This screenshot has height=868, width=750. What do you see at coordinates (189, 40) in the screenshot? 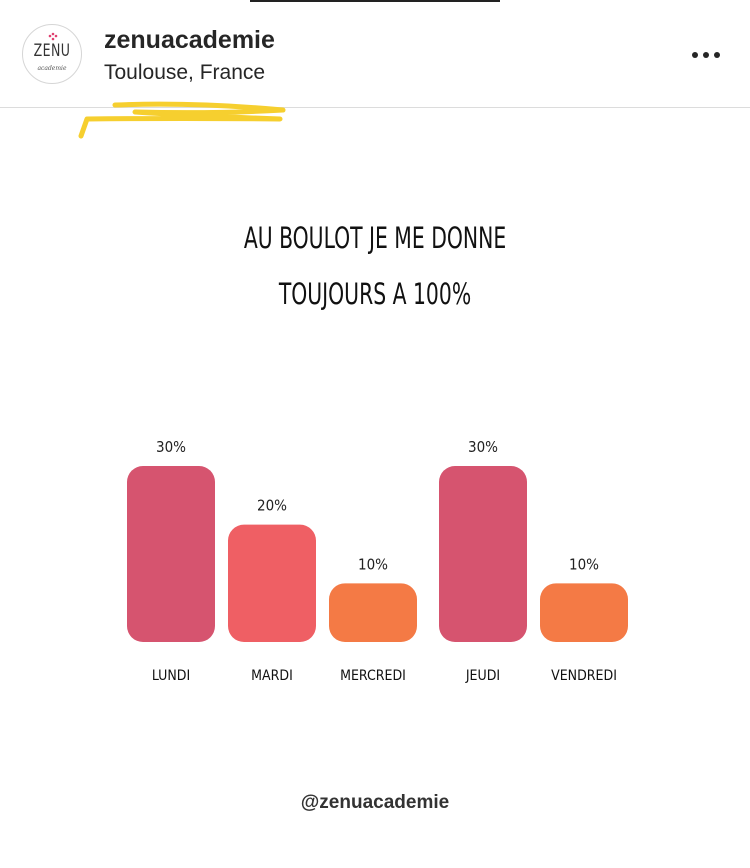
I see `username-link: zenuacademie` at bounding box center [189, 40].